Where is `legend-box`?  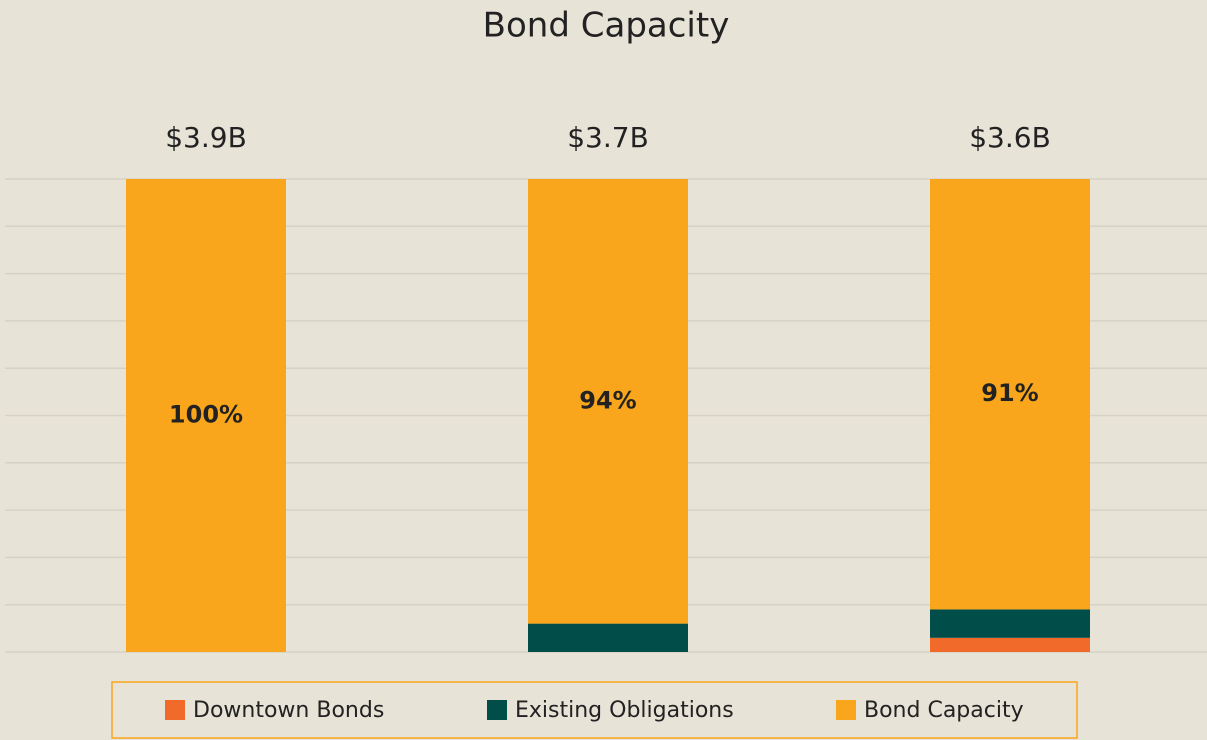 legend-box is located at coordinates (594, 710).